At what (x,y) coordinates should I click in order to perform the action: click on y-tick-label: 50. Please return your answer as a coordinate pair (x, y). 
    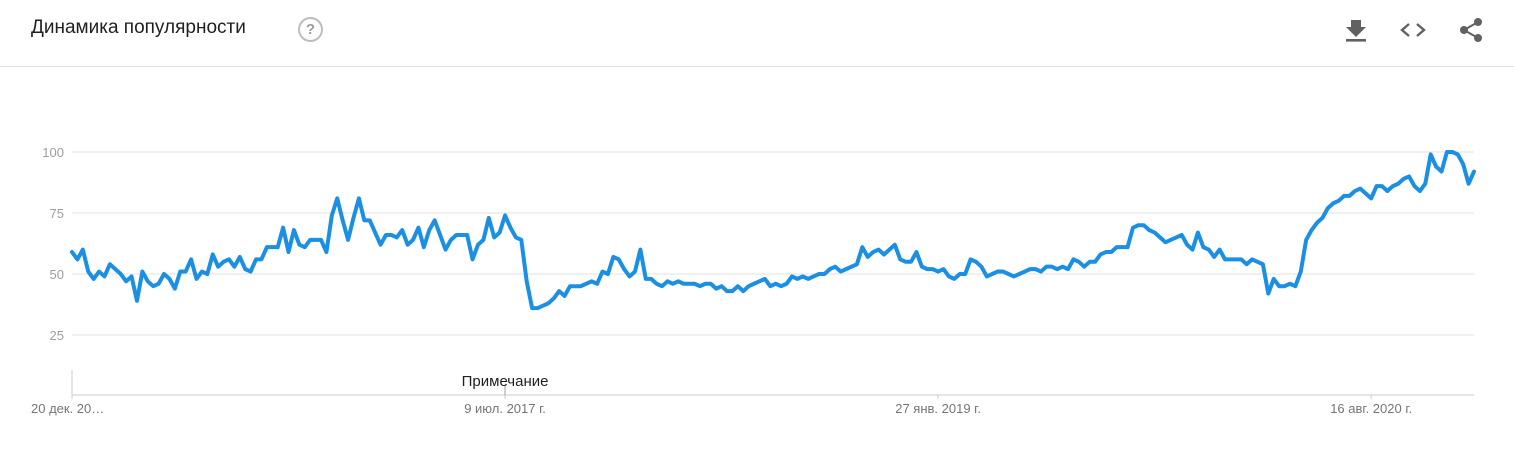
    Looking at the image, I should click on (57, 274).